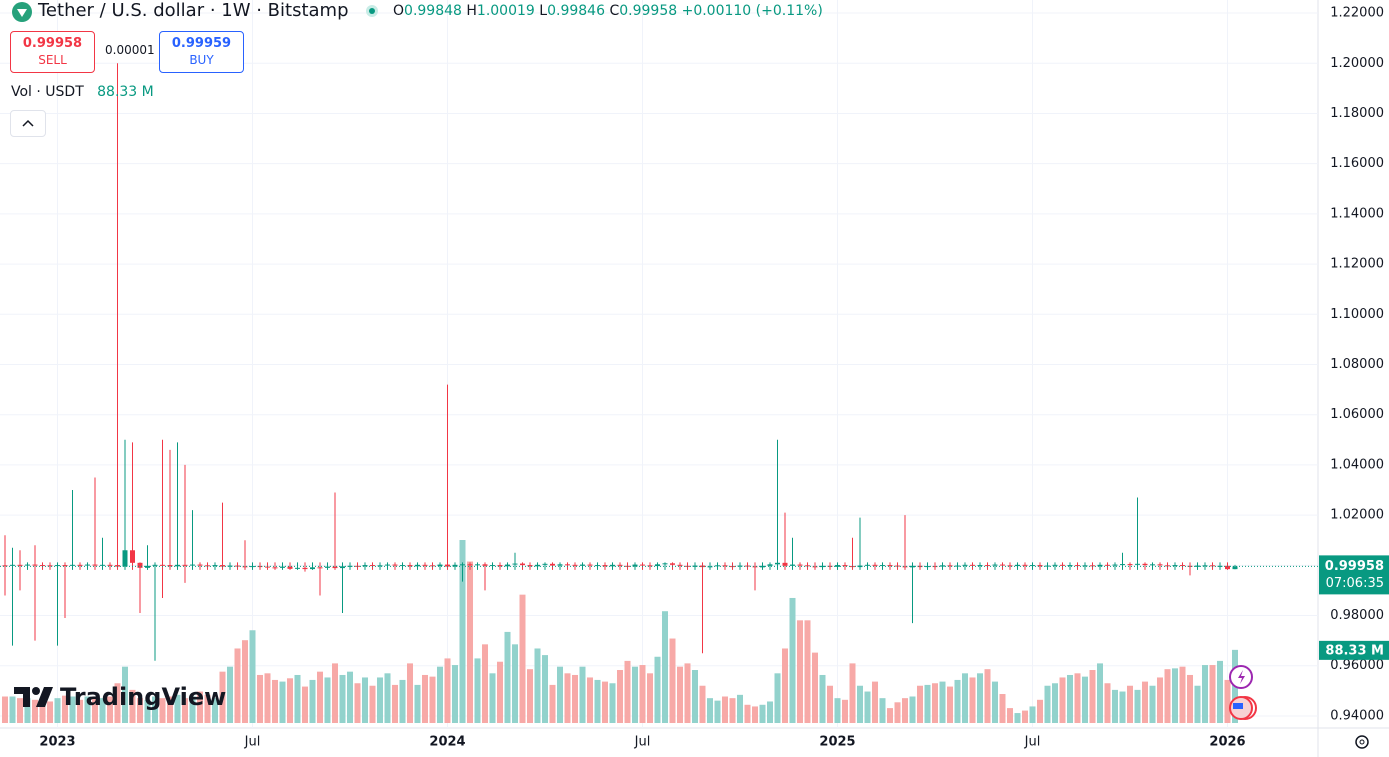  Describe the element at coordinates (837, 742) in the screenshot. I see `x-tick-label: 2025` at that location.